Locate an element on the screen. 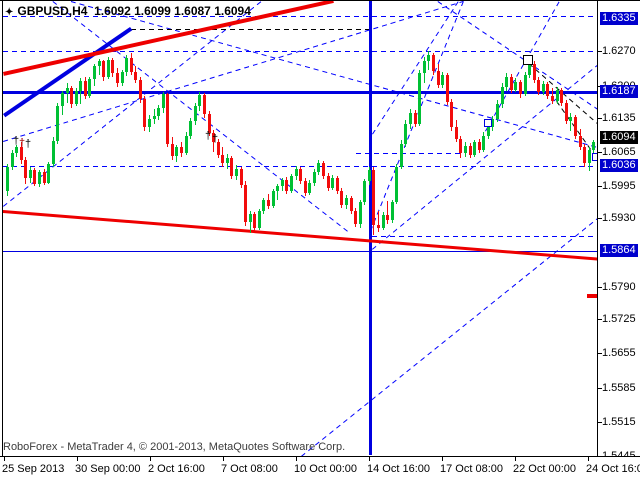 The image size is (640, 480). price-level-badge: 1.6335 is located at coordinates (619, 19).